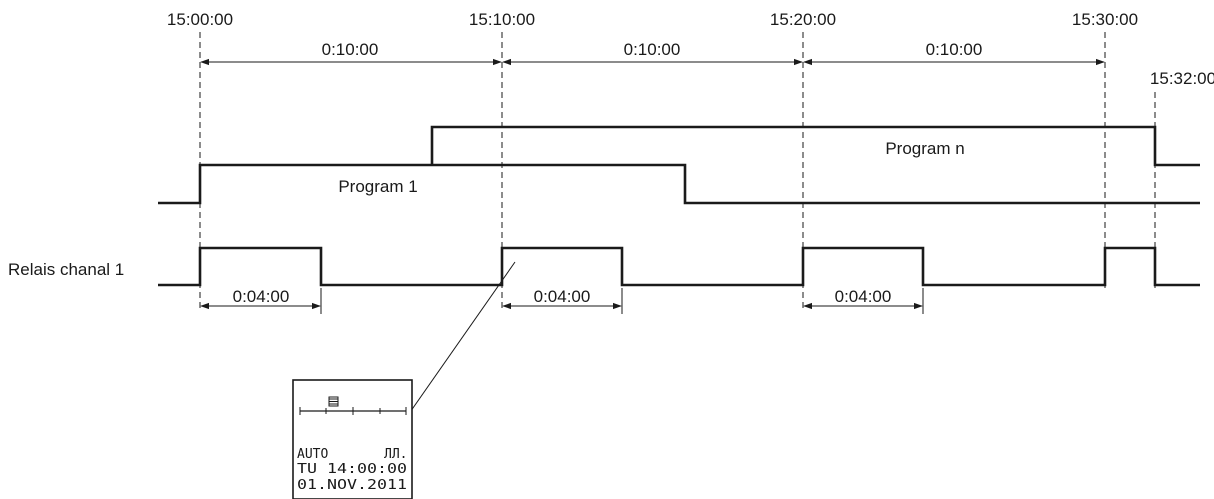 The height and width of the screenshot is (499, 1214). Describe the element at coordinates (261, 296) in the screenshot. I see `pulse-label-1: 0:04:00` at that location.